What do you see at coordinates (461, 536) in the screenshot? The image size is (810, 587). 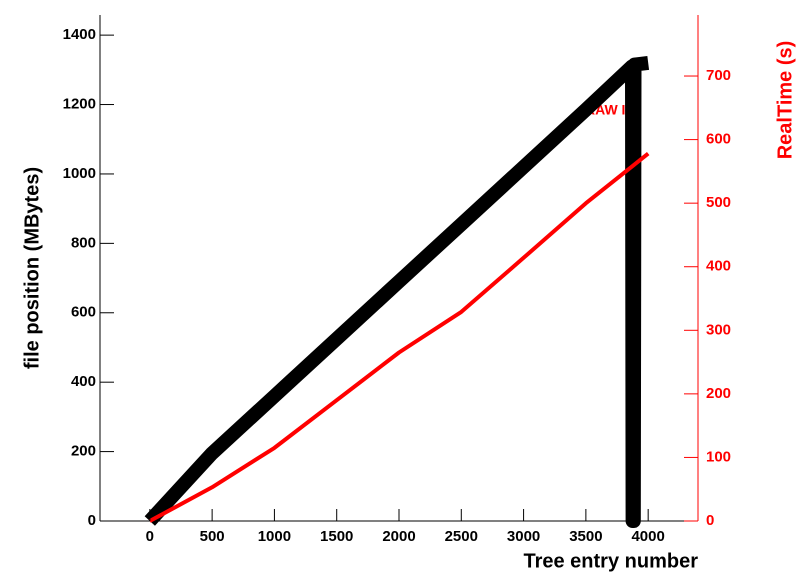 I see `x-tick-label: 2500` at bounding box center [461, 536].